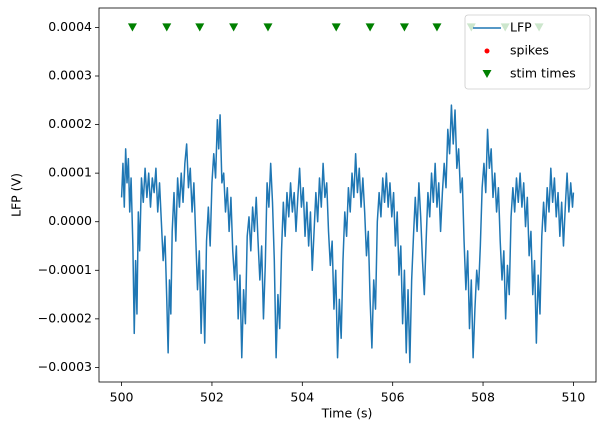 This screenshot has height=432, width=605. I want to click on y-tick-label: 0.0003, so click(70, 75).